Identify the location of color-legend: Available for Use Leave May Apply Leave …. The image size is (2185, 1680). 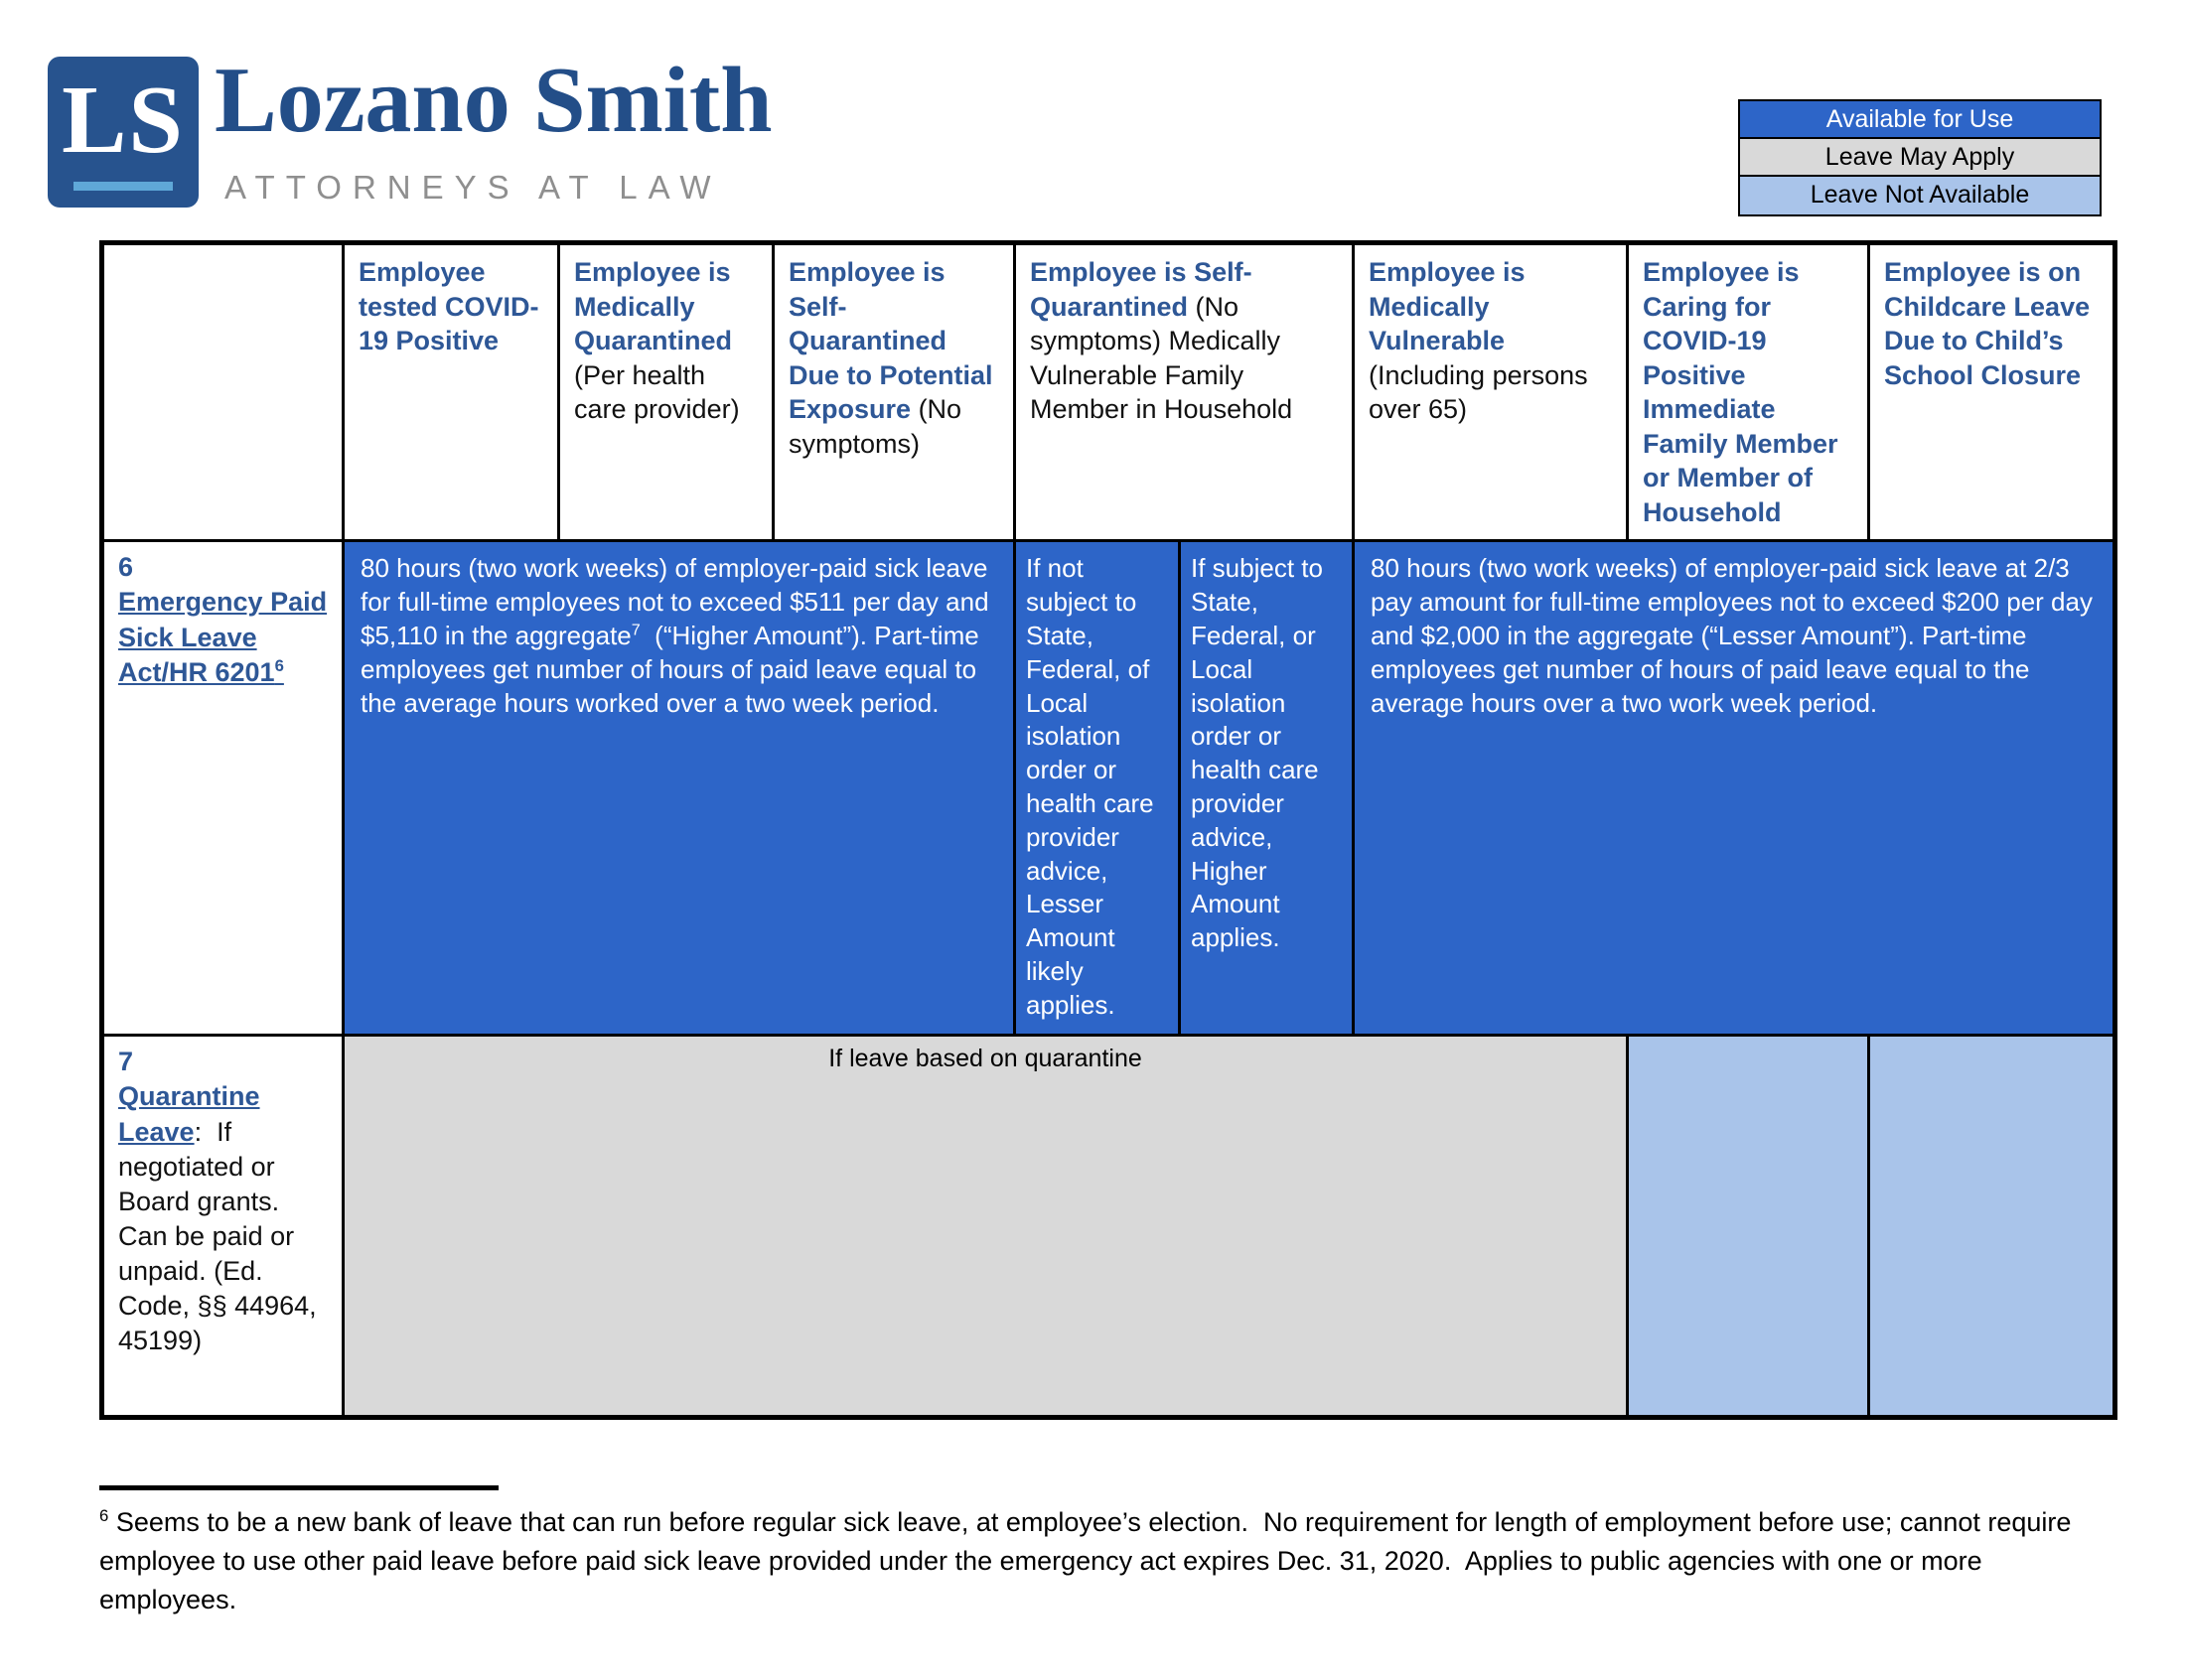
(1920, 157).